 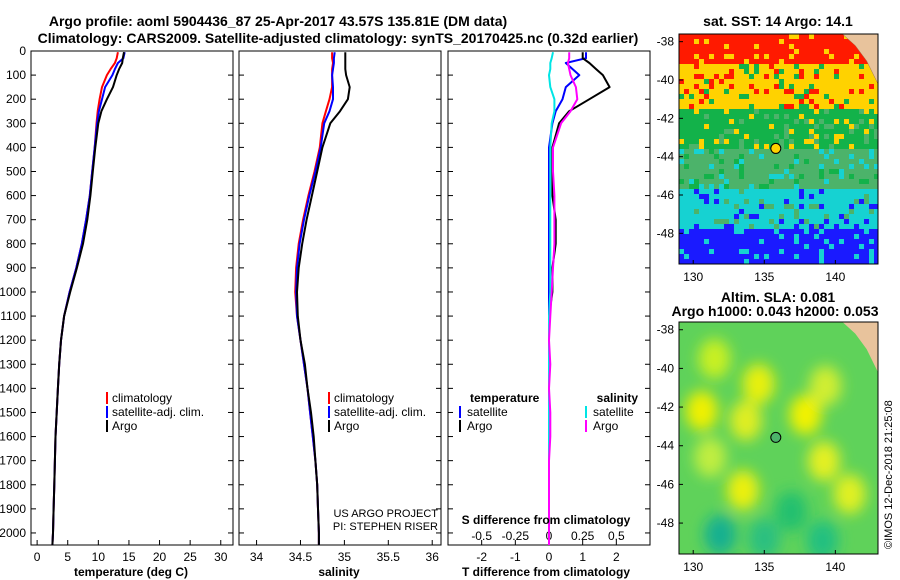 I want to click on salinity-x-ticks: 34 34.5 35 35.5 36, so click(x=344, y=552).